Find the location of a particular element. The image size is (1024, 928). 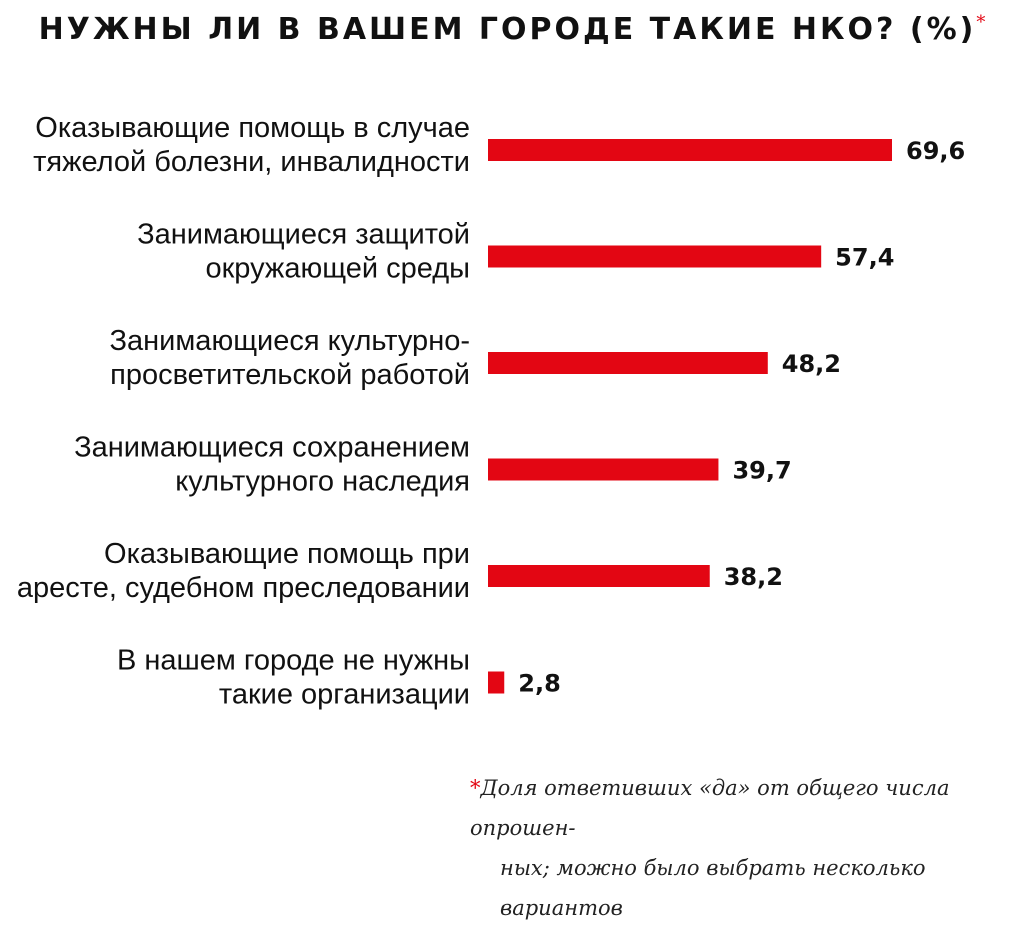

value-label: 57,4 is located at coordinates (864, 258).